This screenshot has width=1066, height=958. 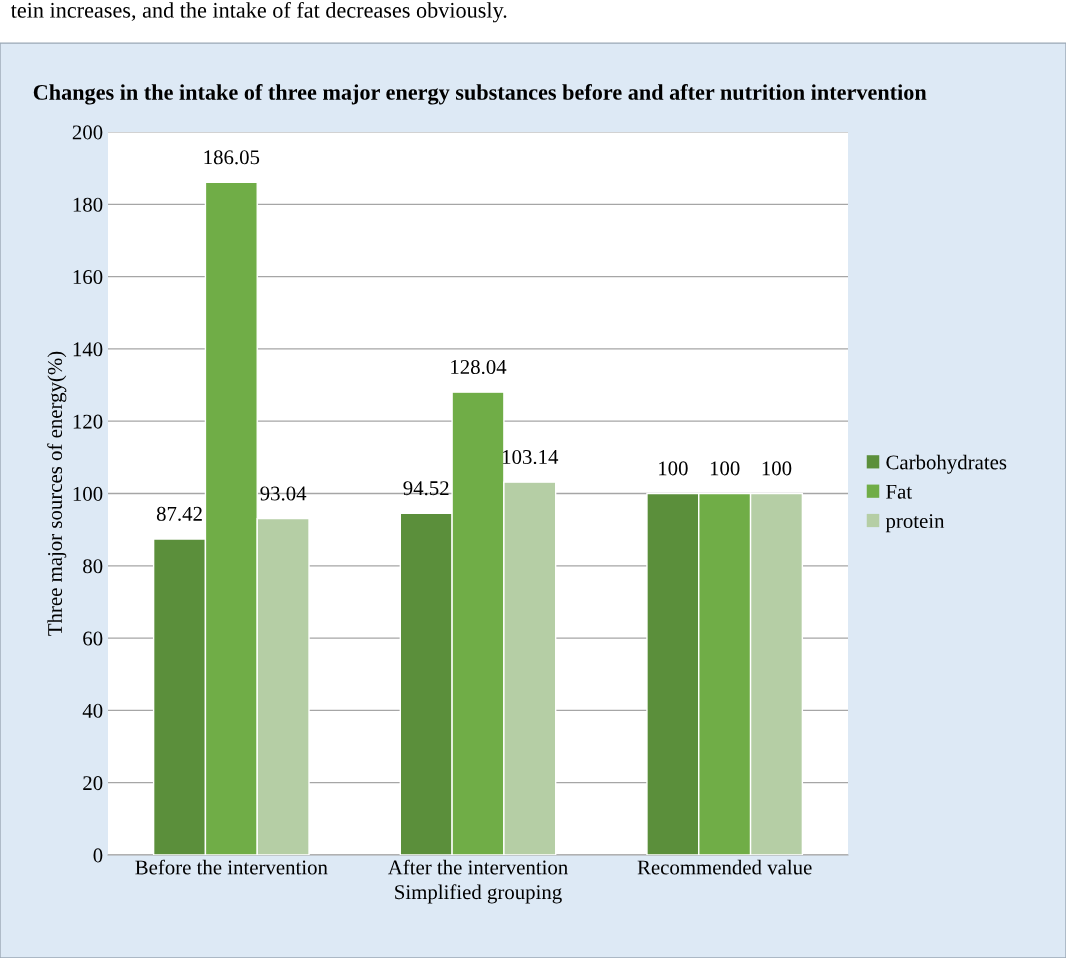 I want to click on y-tick-label: 40, so click(x=92, y=710).